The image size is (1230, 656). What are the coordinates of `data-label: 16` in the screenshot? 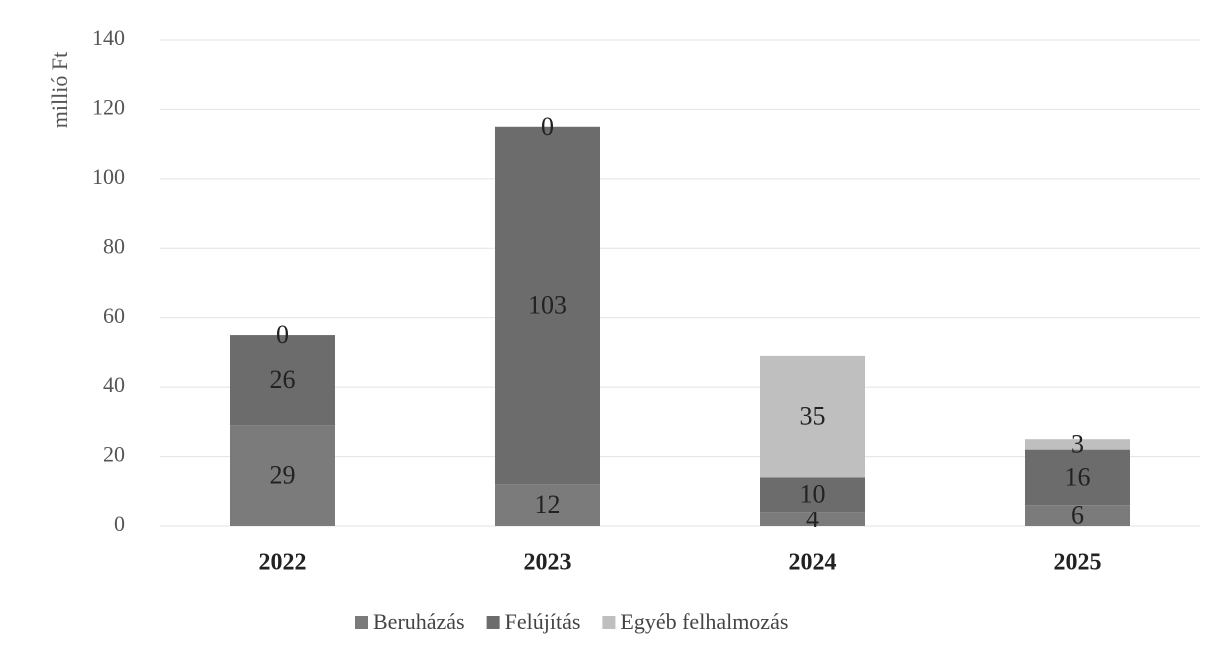 It's located at (1078, 476).